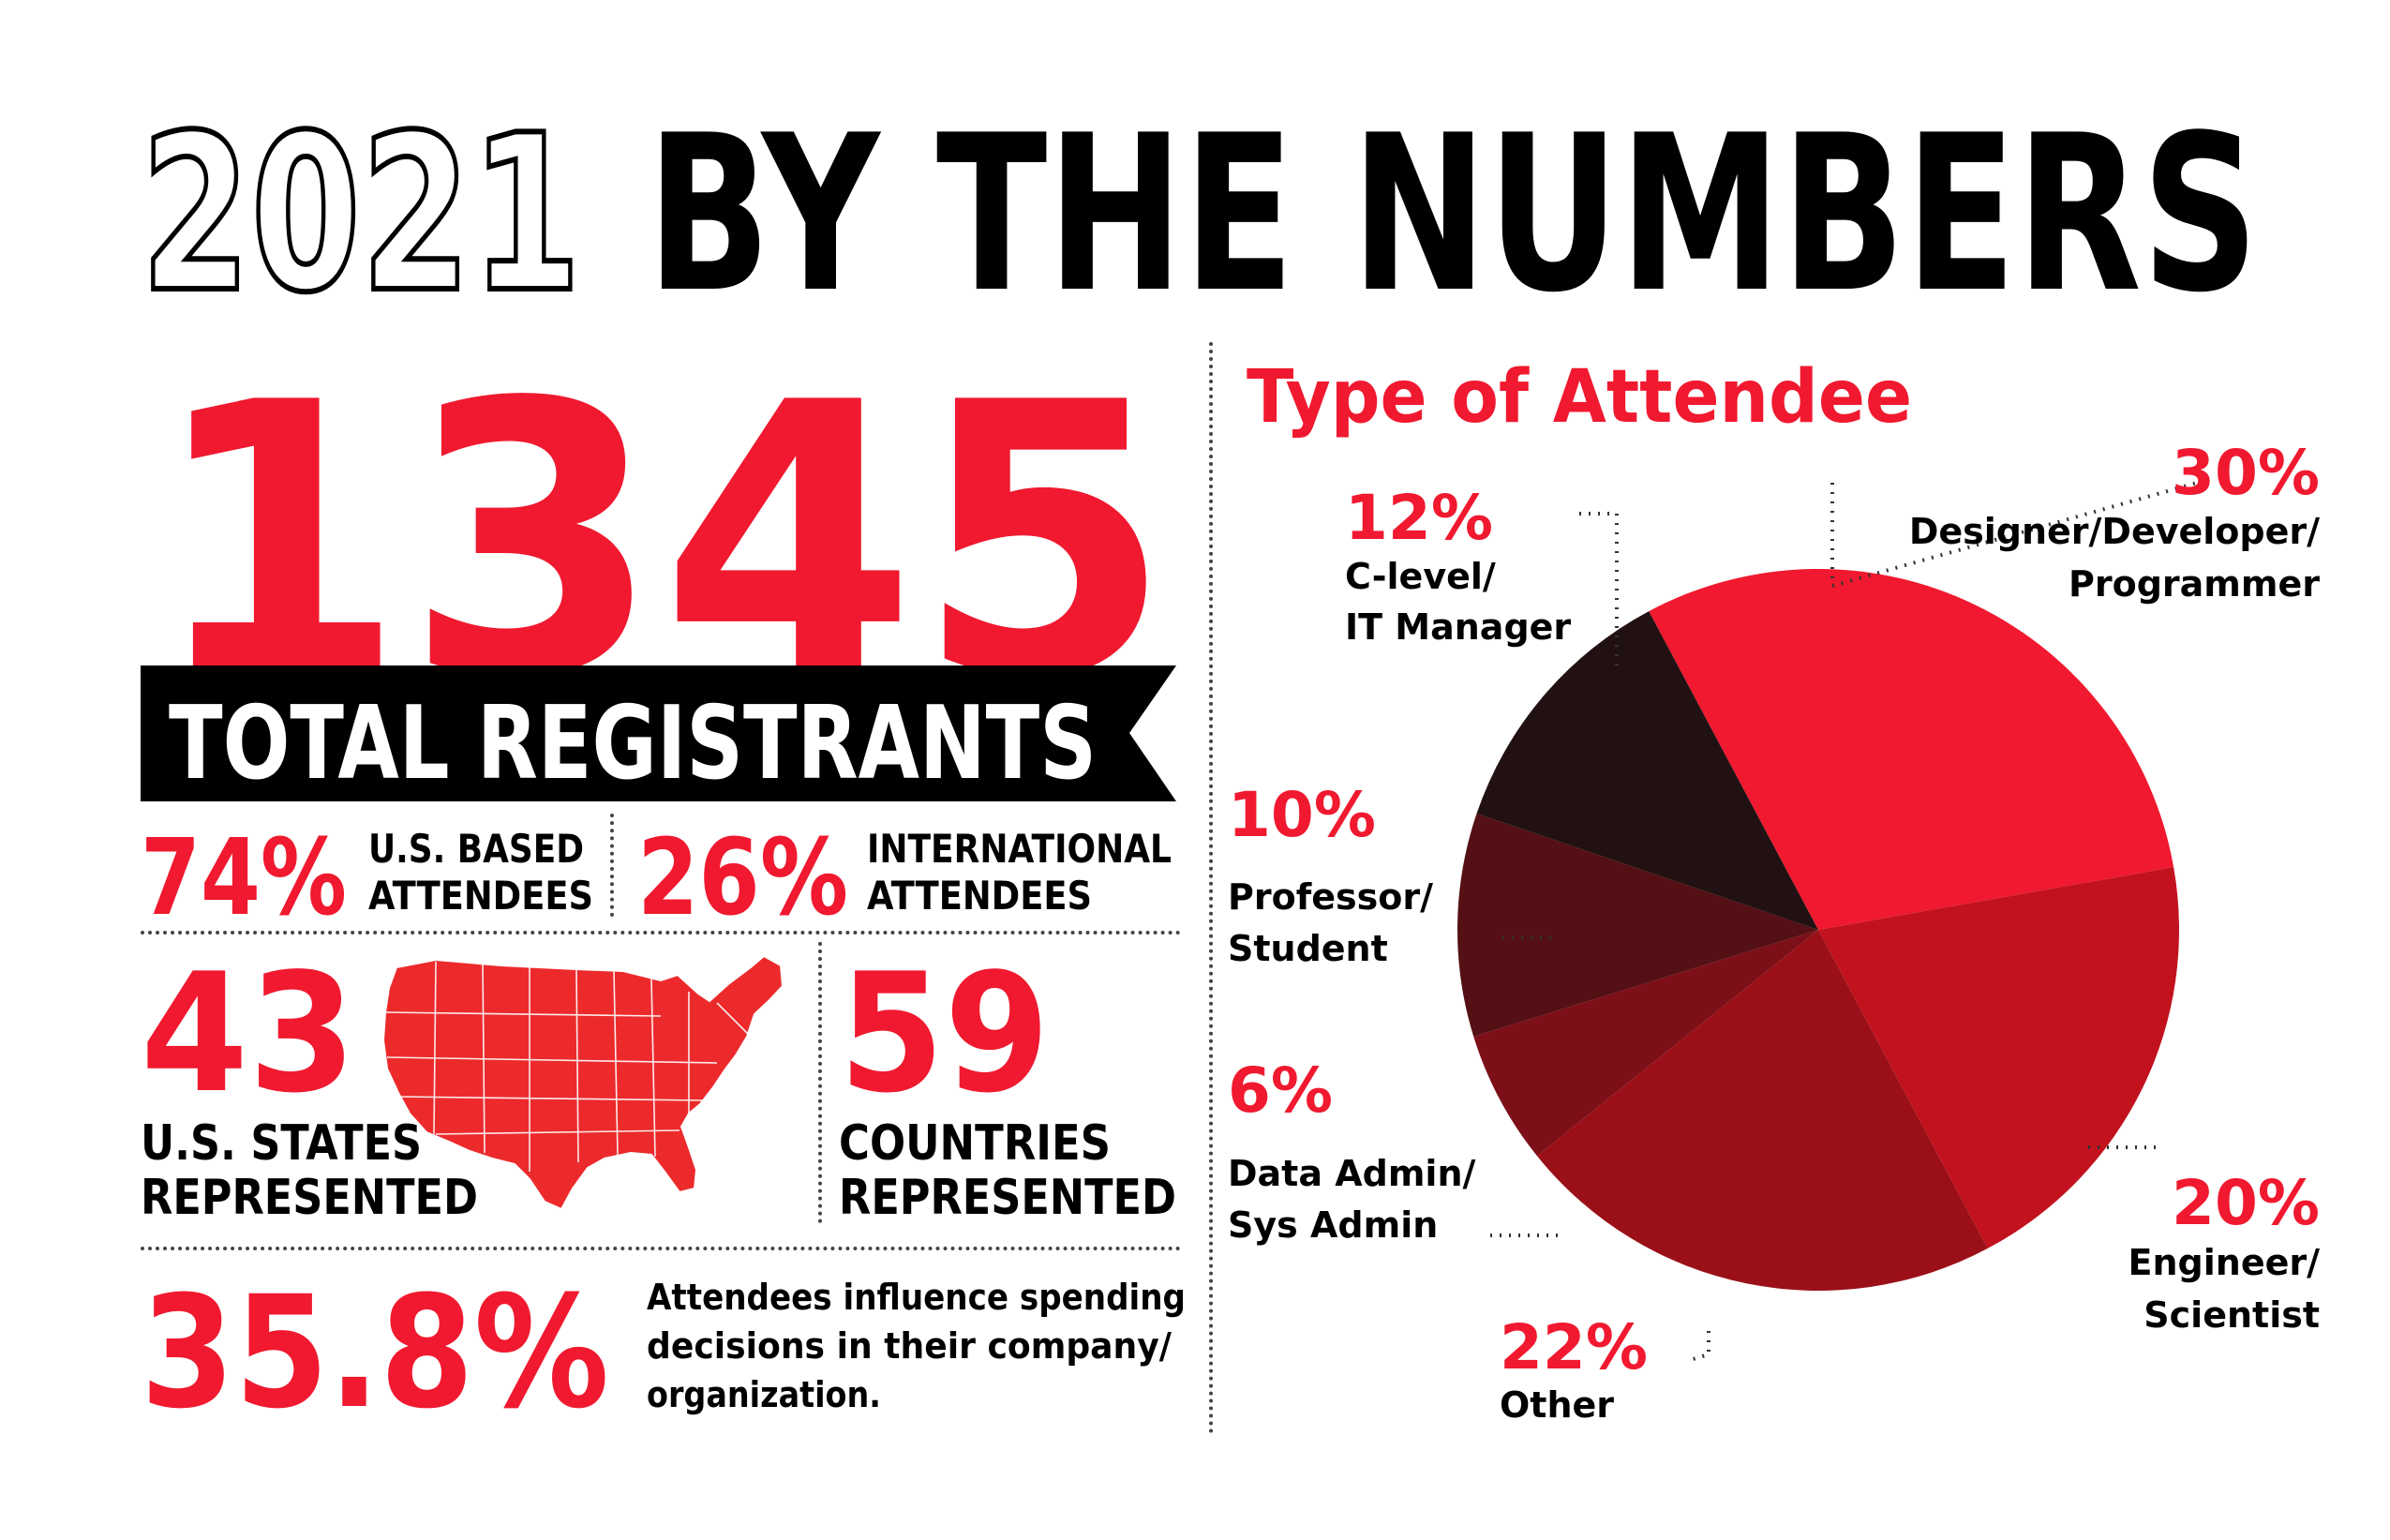 The height and width of the screenshot is (1540, 2390). Describe the element at coordinates (1419, 518) in the screenshot. I see `slice-pct-label: 12%` at that location.